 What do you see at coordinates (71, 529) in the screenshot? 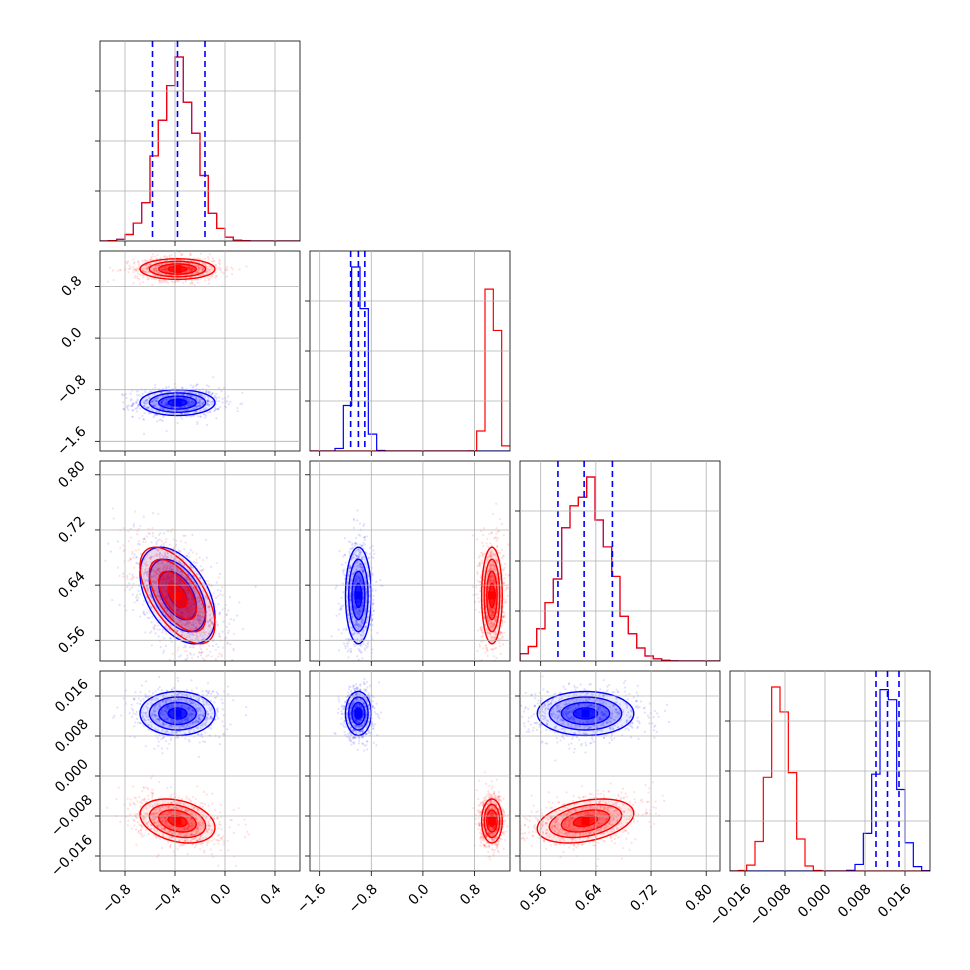
I see `y-tick-label: 0.72` at bounding box center [71, 529].